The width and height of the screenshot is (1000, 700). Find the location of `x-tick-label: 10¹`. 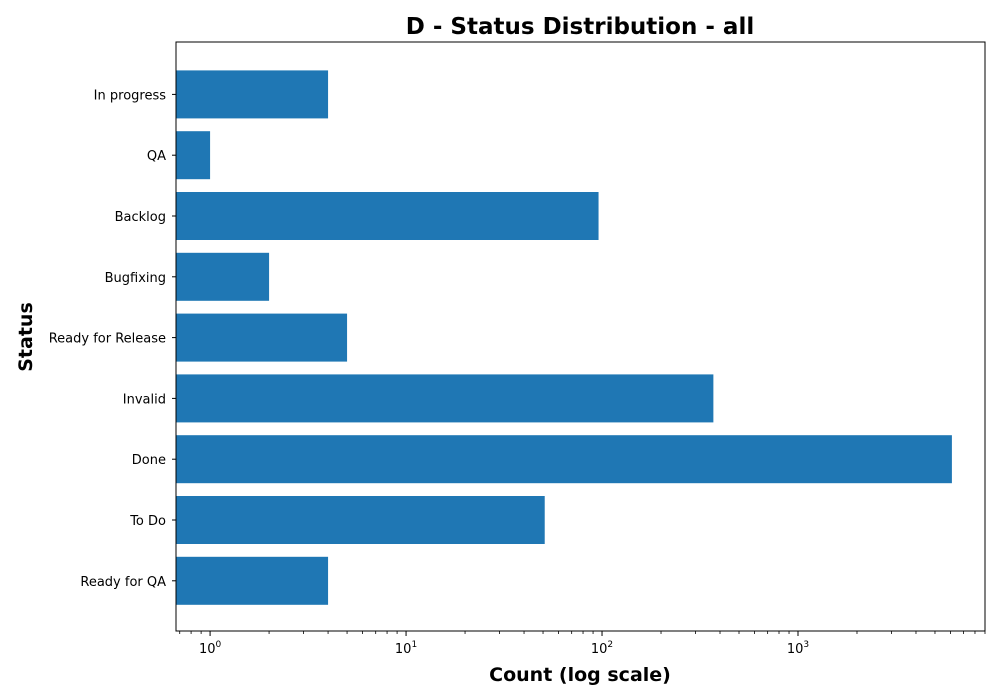

x-tick-label: 10¹ is located at coordinates (406, 648).